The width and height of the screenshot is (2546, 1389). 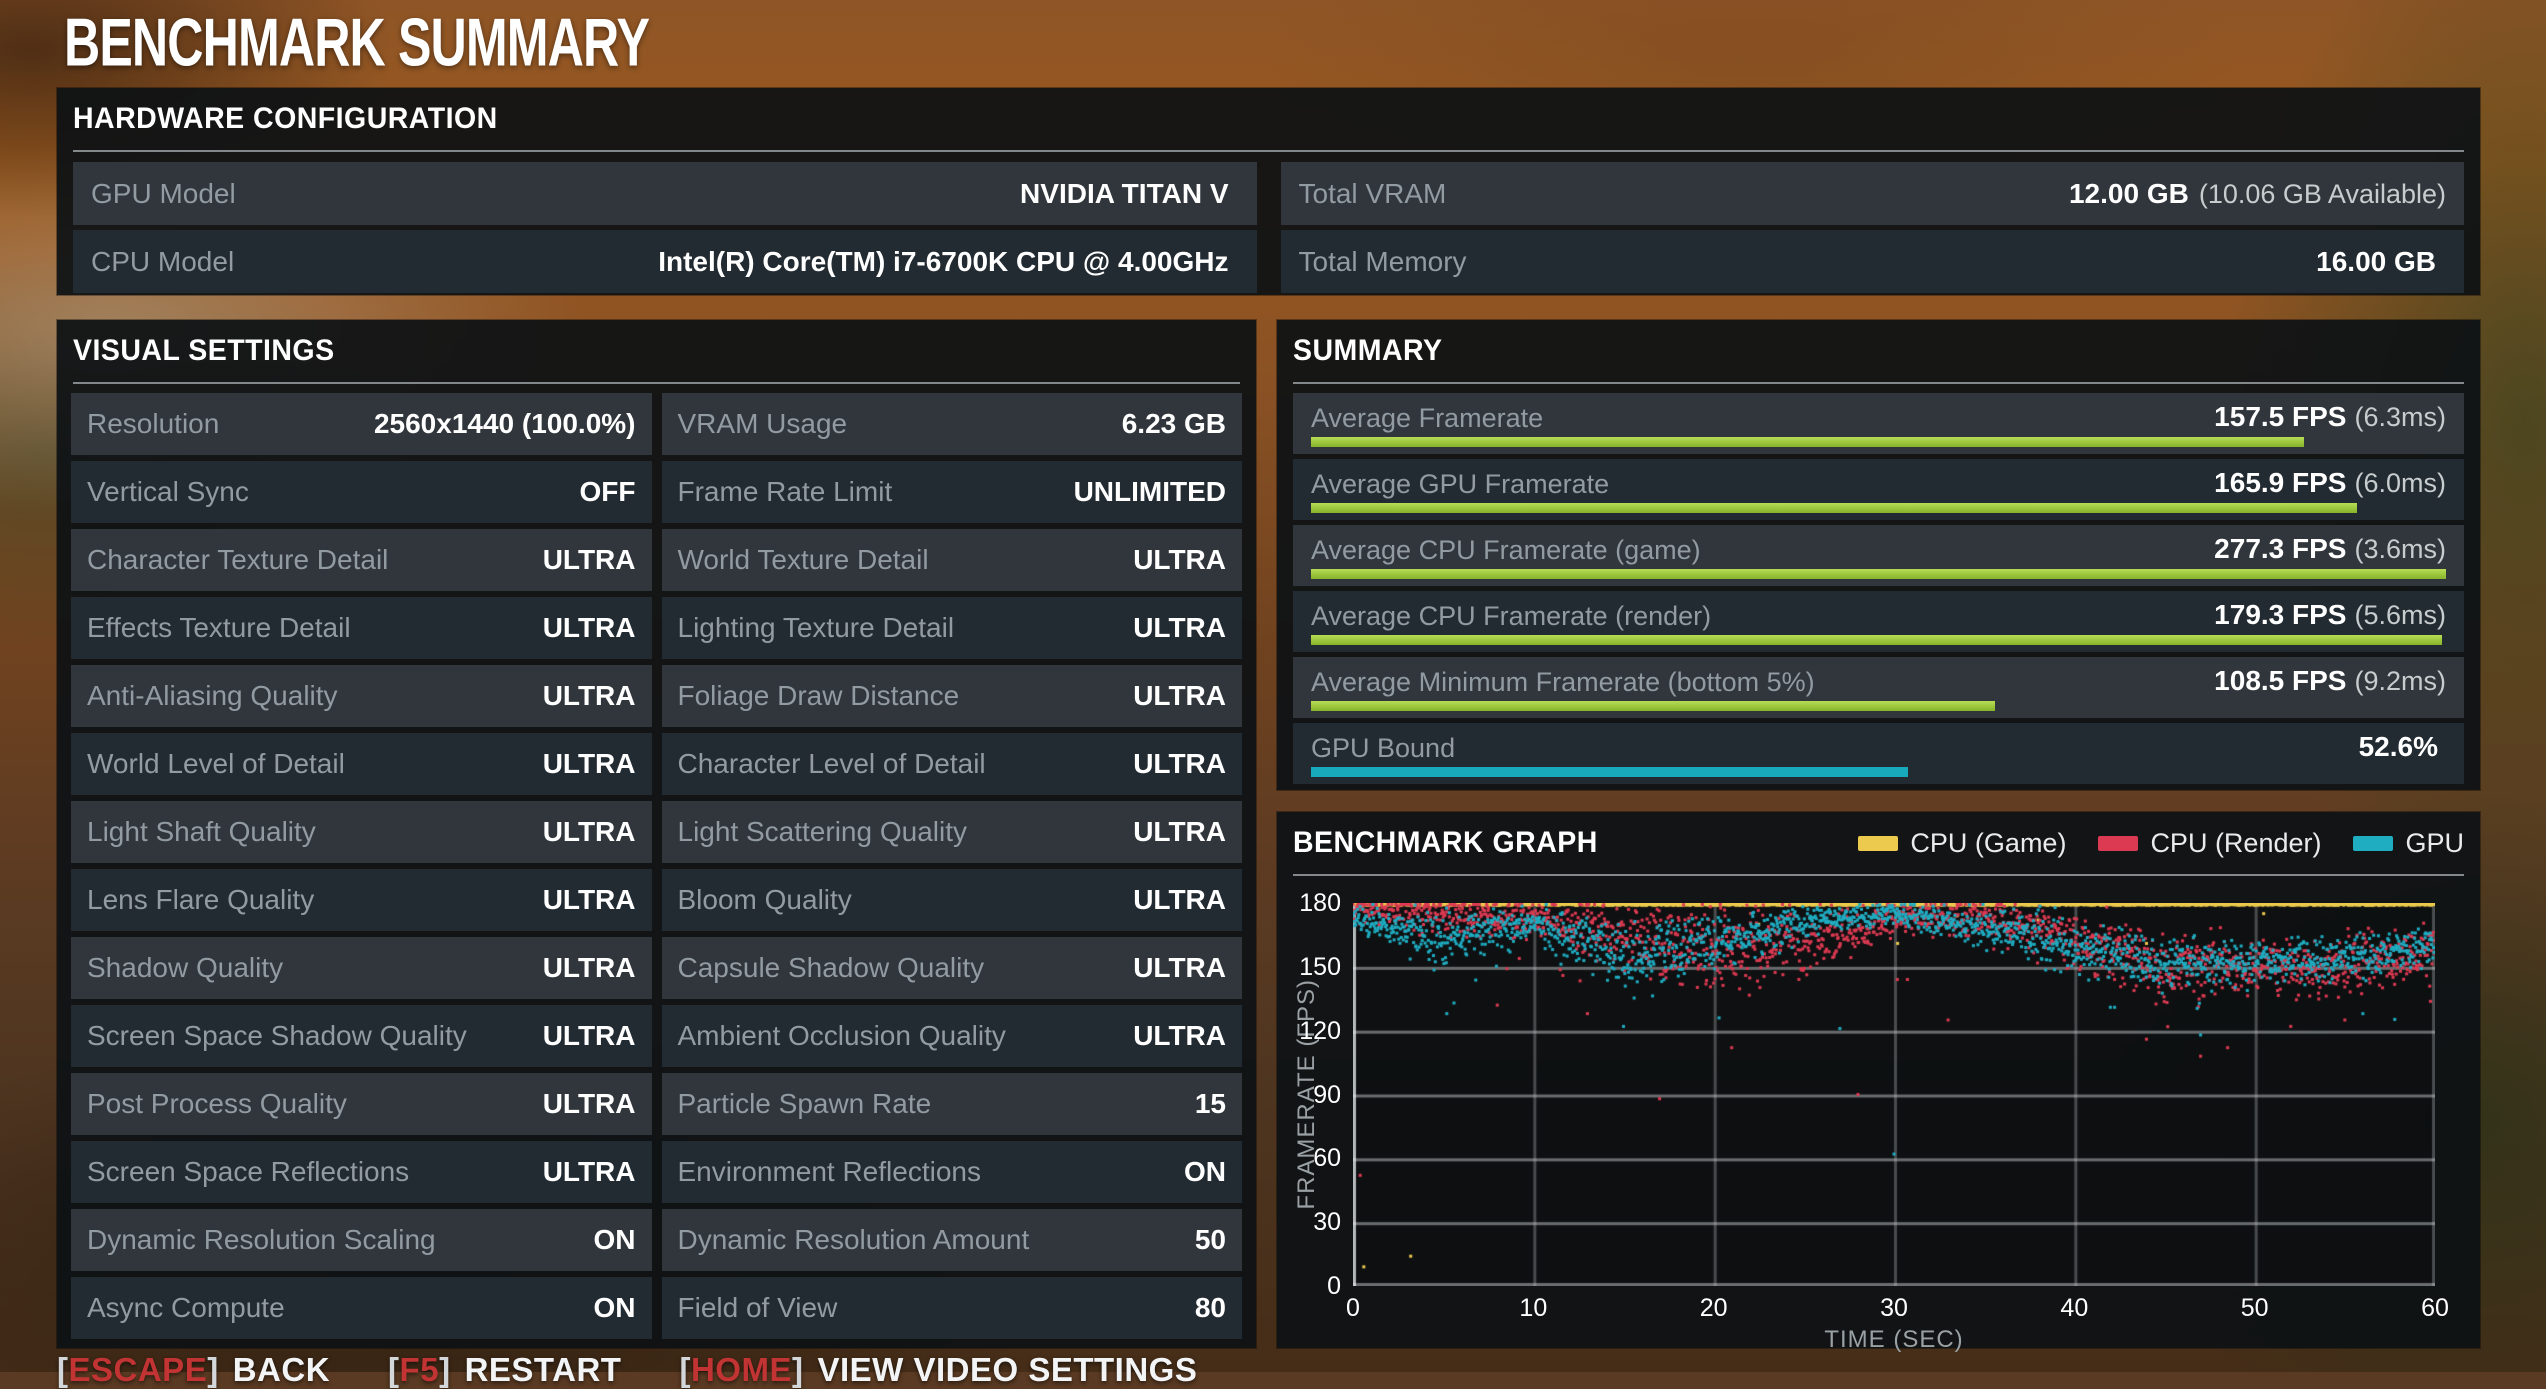 I want to click on summary-row-label: Average GPU Framerate, so click(x=1460, y=484).